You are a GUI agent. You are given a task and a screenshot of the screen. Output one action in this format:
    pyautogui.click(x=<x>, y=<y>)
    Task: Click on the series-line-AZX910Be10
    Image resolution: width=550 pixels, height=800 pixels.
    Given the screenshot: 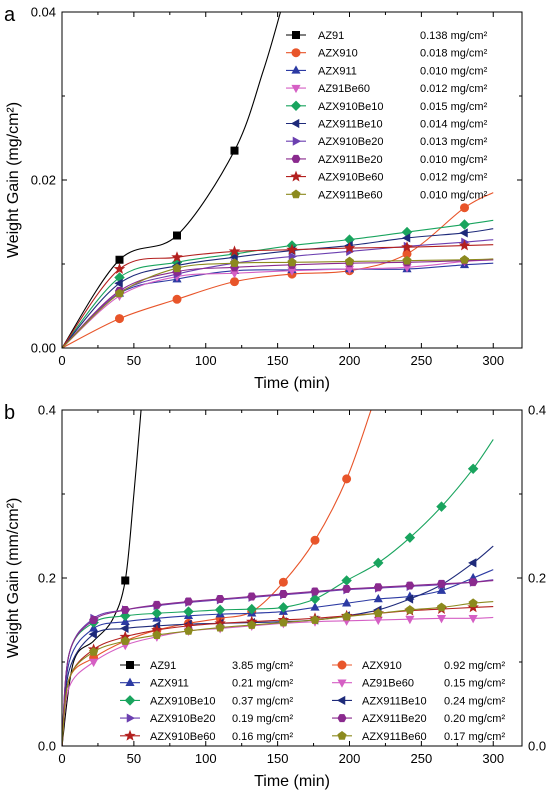 What is the action you would take?
    pyautogui.click(x=278, y=283)
    